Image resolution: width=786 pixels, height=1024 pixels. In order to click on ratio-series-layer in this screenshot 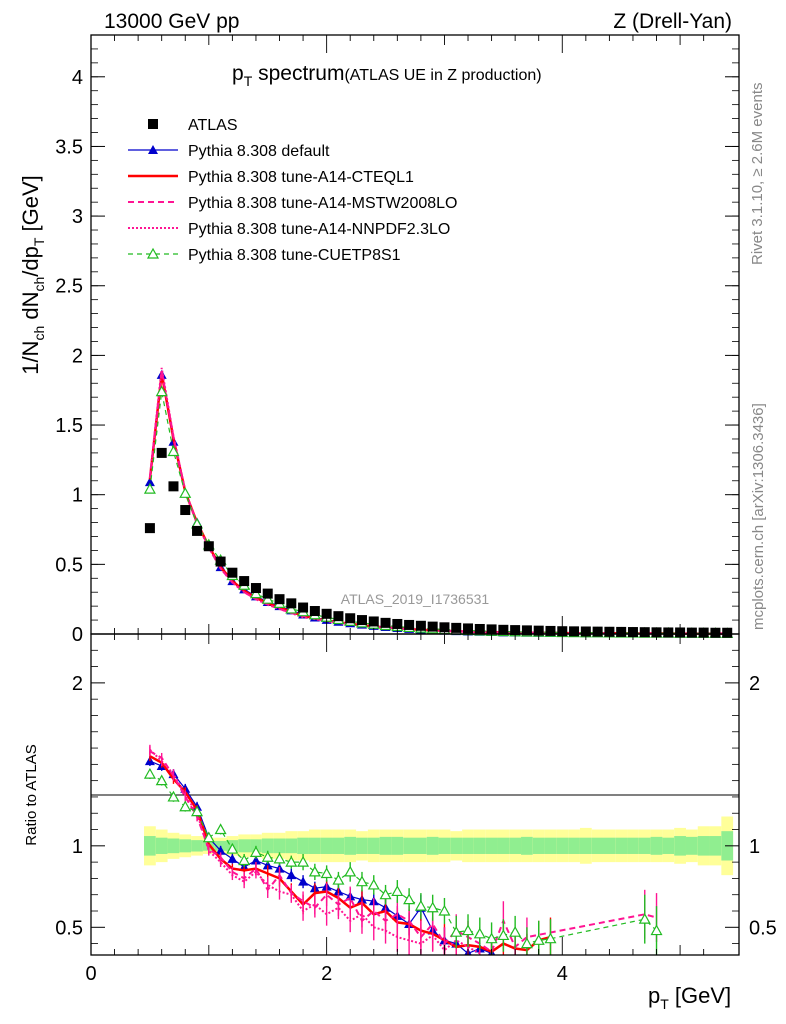, I will do `click(403, 849)`.